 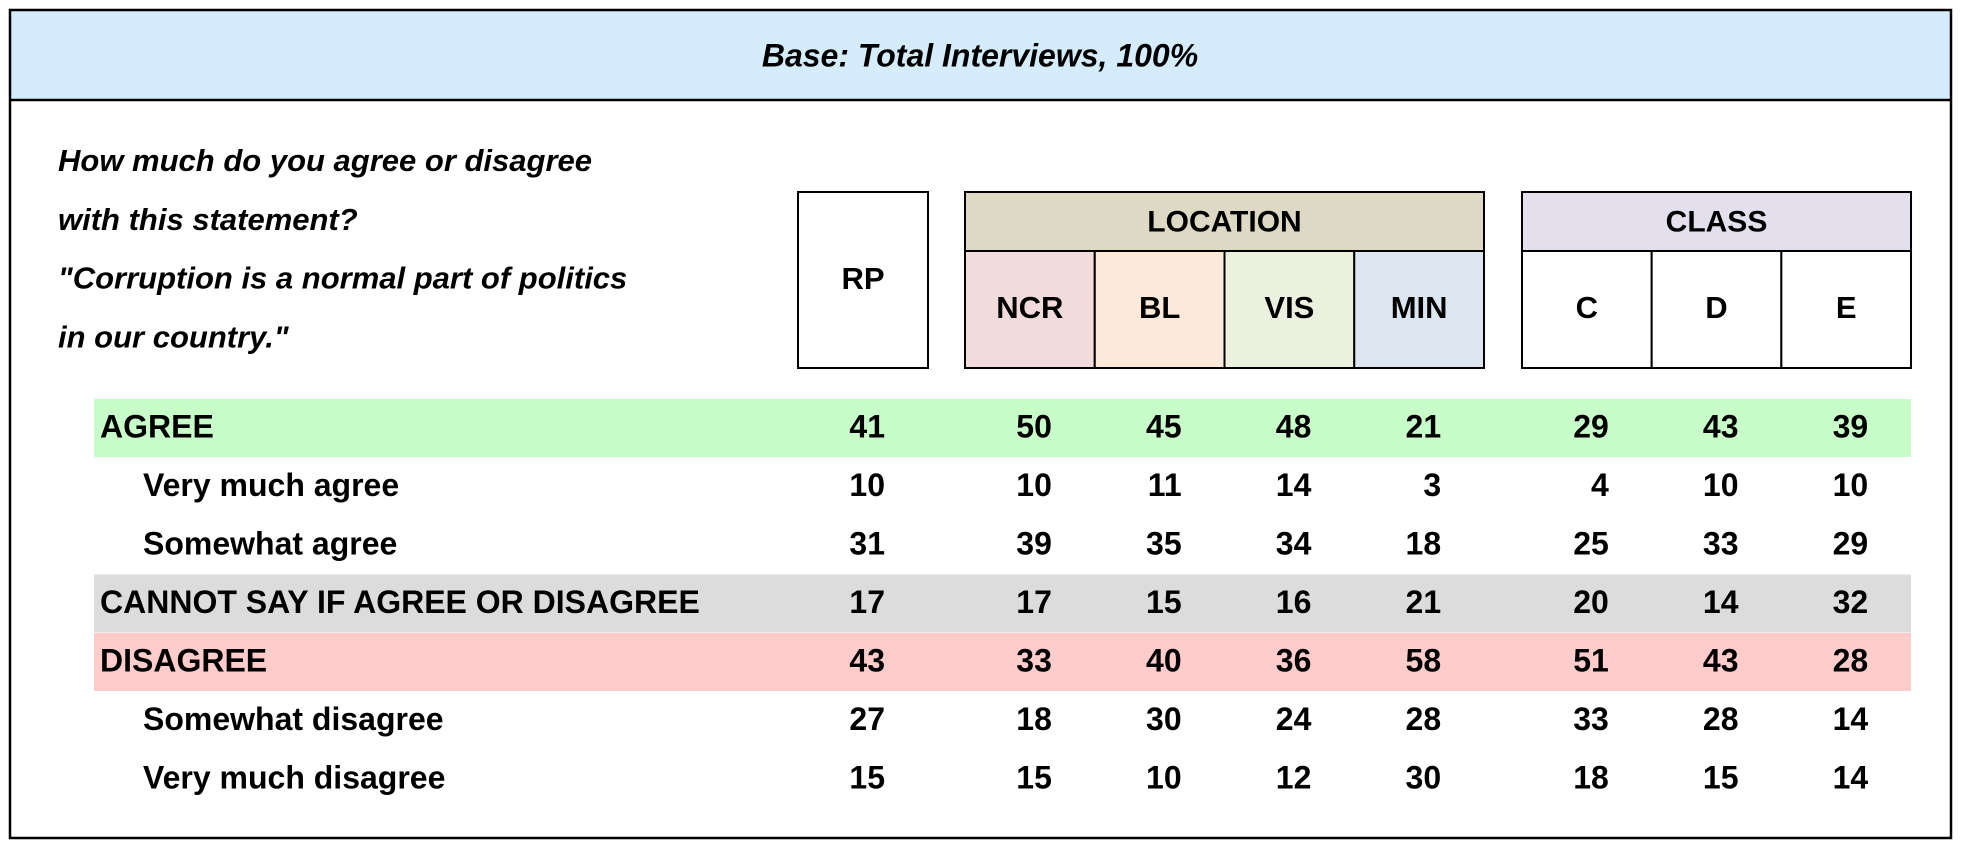 What do you see at coordinates (1294, 719) in the screenshot?
I see `cell-value: 24` at bounding box center [1294, 719].